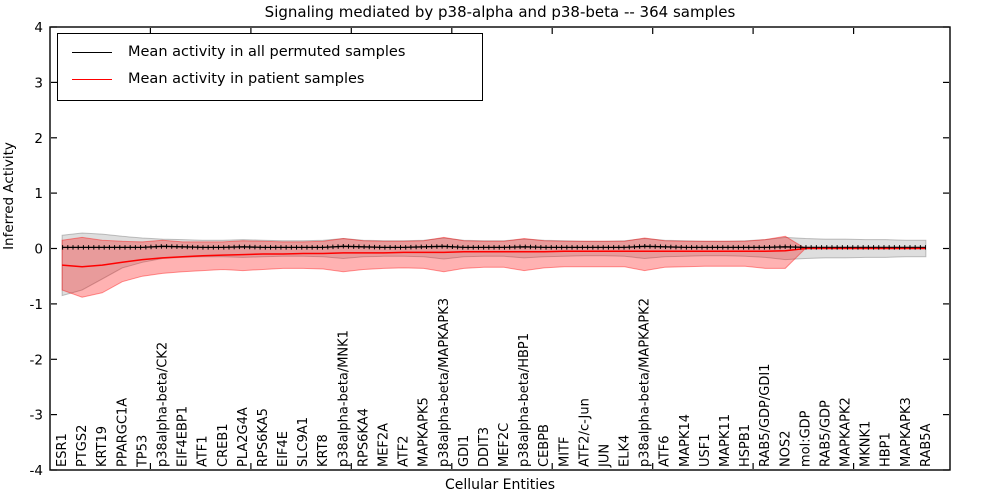  Describe the element at coordinates (263, 437) in the screenshot. I see `x-category-label: RPS6KA5` at that location.